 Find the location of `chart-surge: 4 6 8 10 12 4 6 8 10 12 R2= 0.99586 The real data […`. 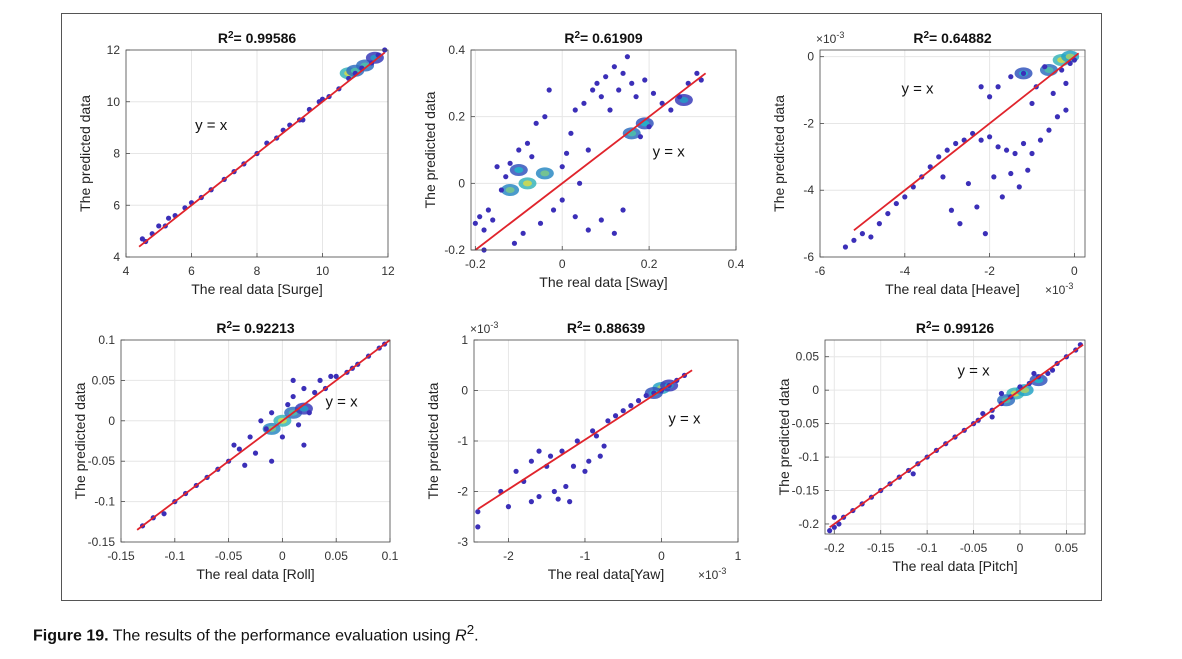

chart-surge: 4 6 8 10 12 4 6 8 10 12 R2= 0.99586 The real data [… is located at coordinates (236, 163).